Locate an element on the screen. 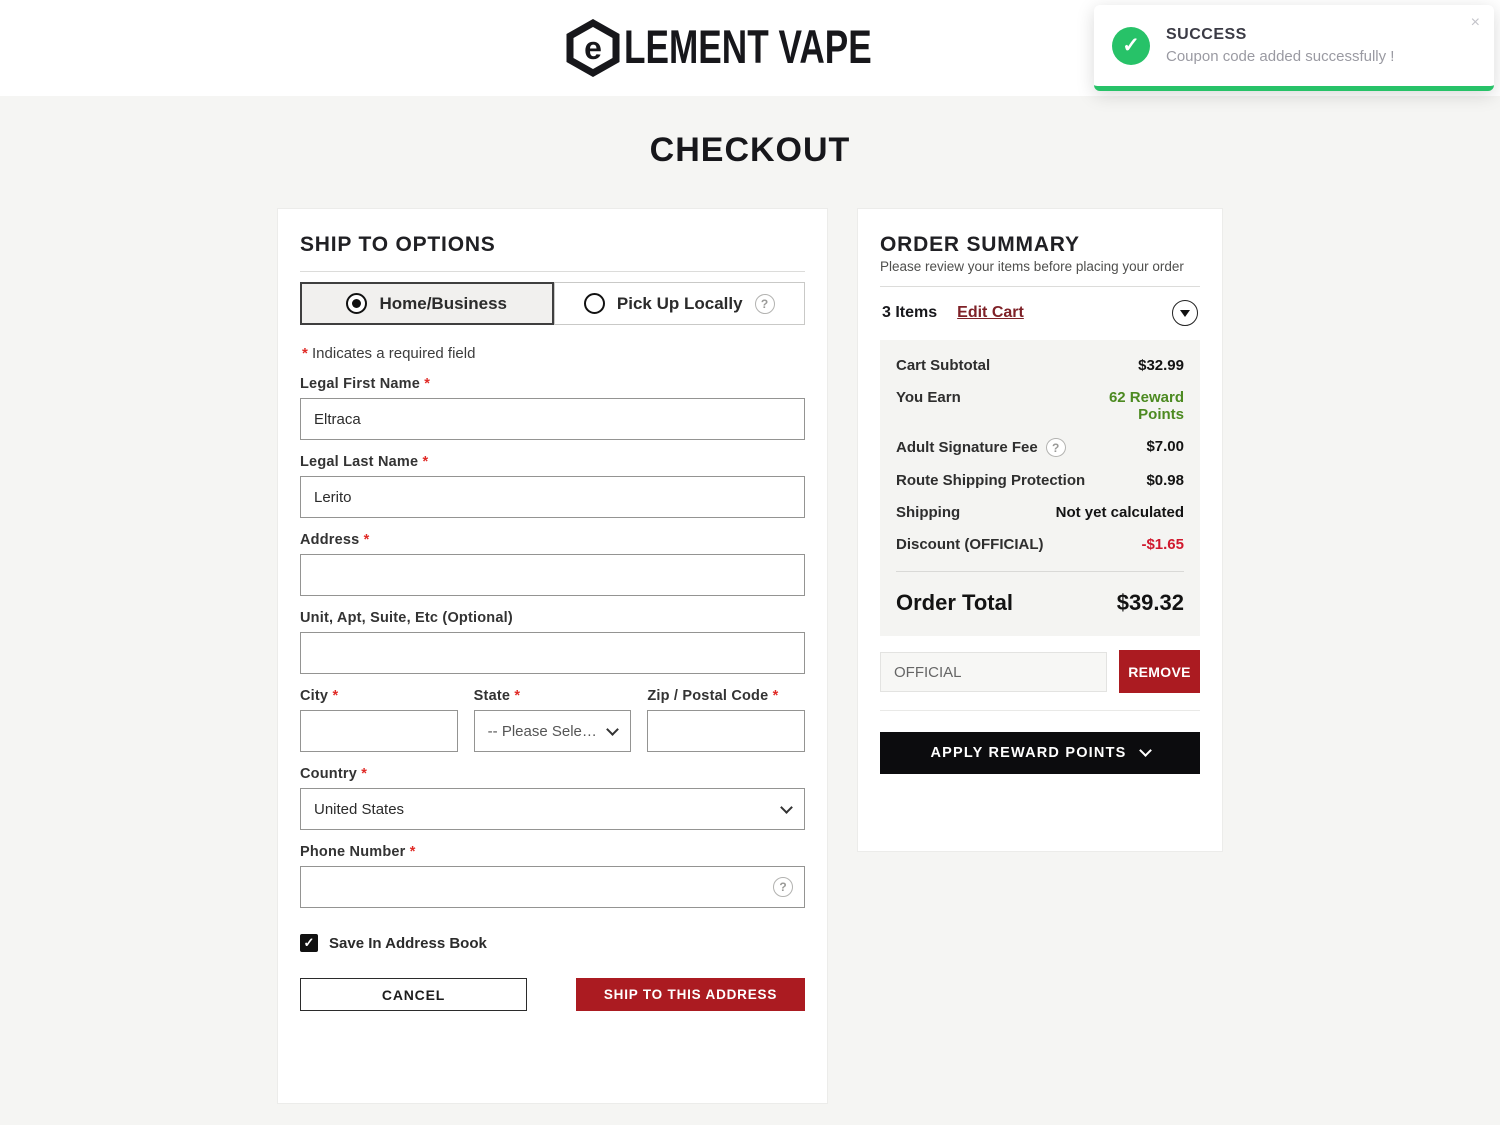  coupon-row: REMOVE is located at coordinates (1040, 671).